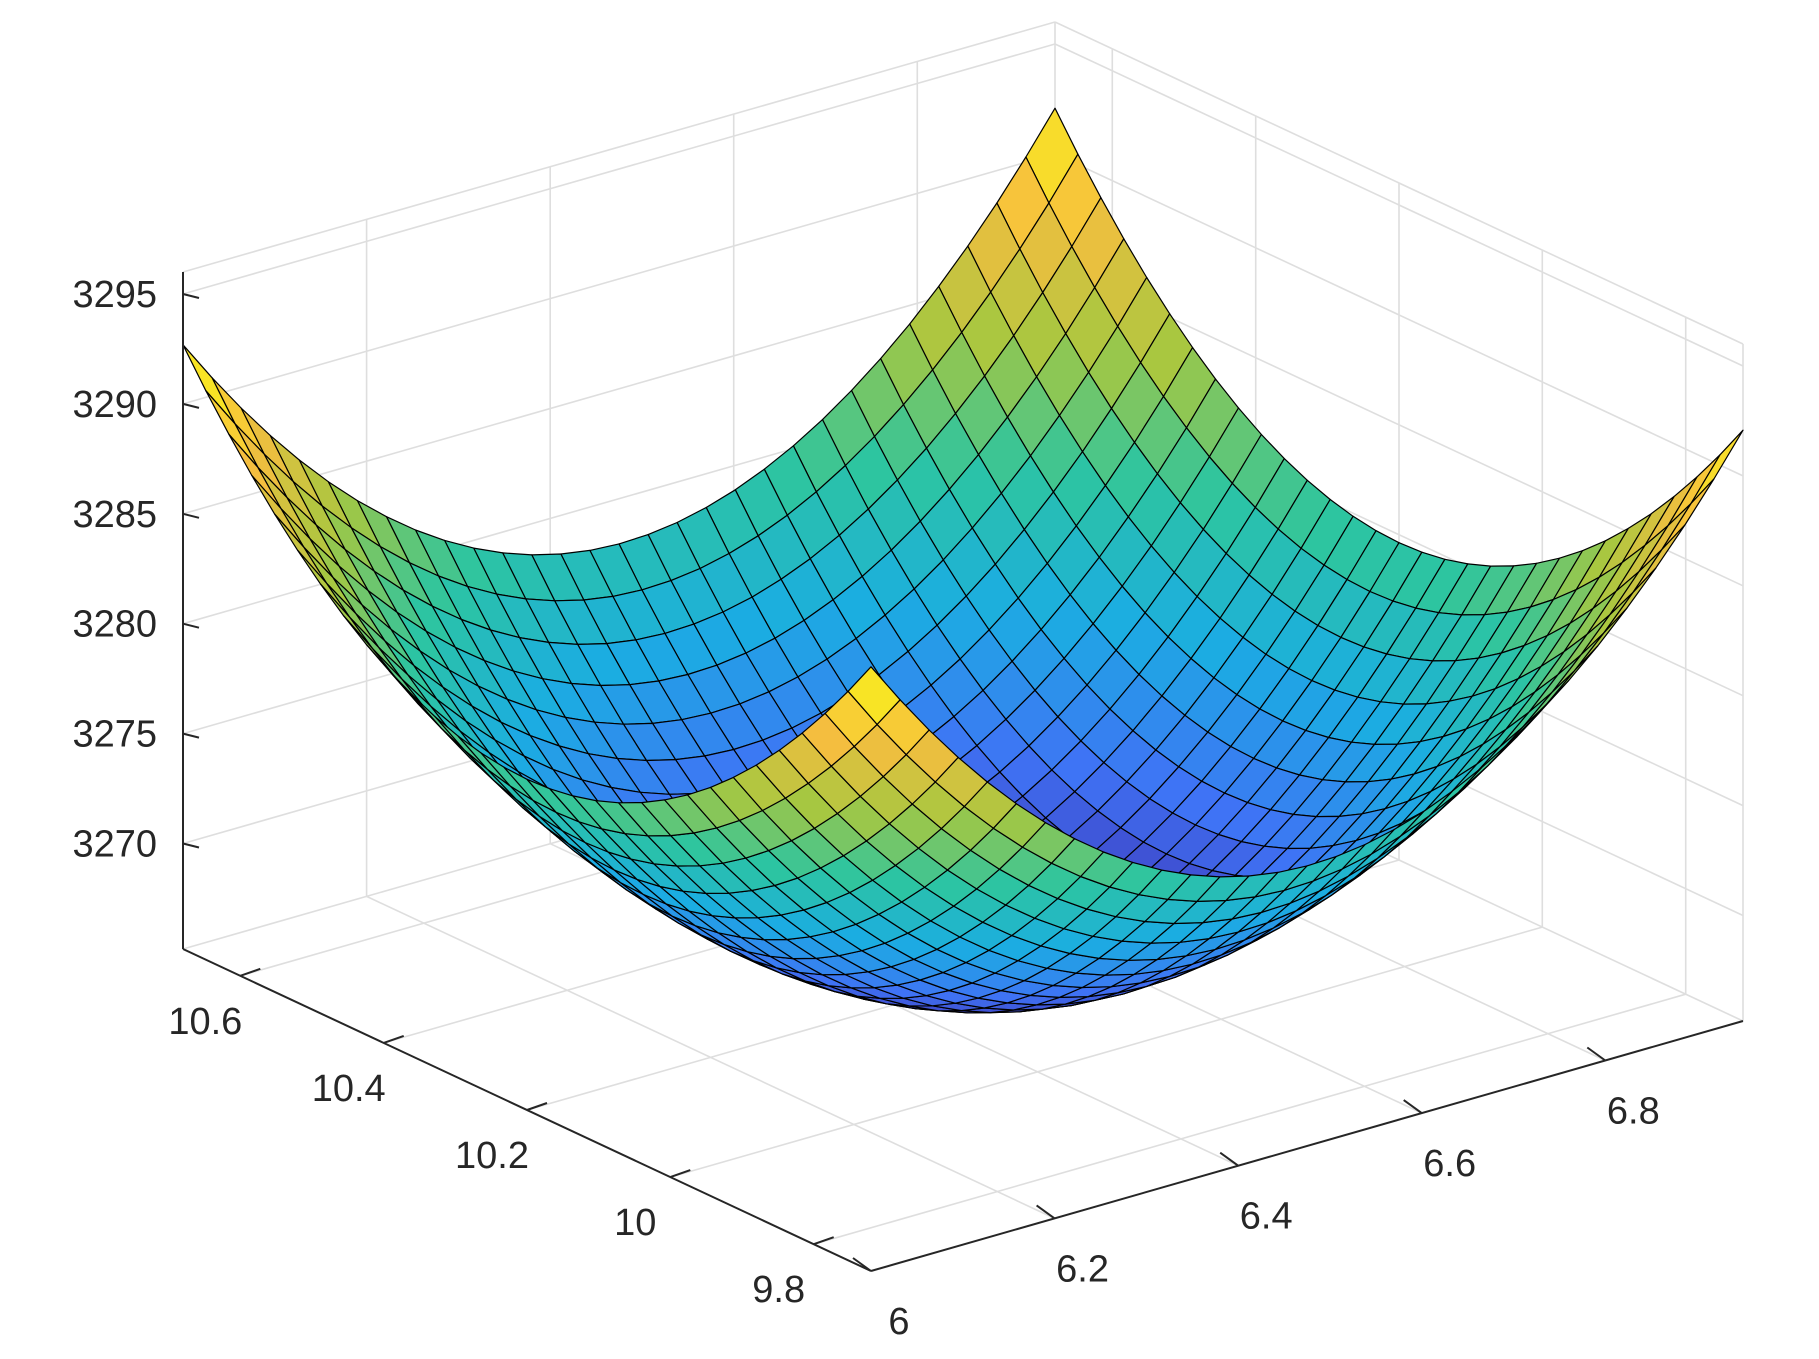 This screenshot has width=1819, height=1359. Describe the element at coordinates (205, 1022) in the screenshot. I see `b-tick-label: 10.6` at that location.